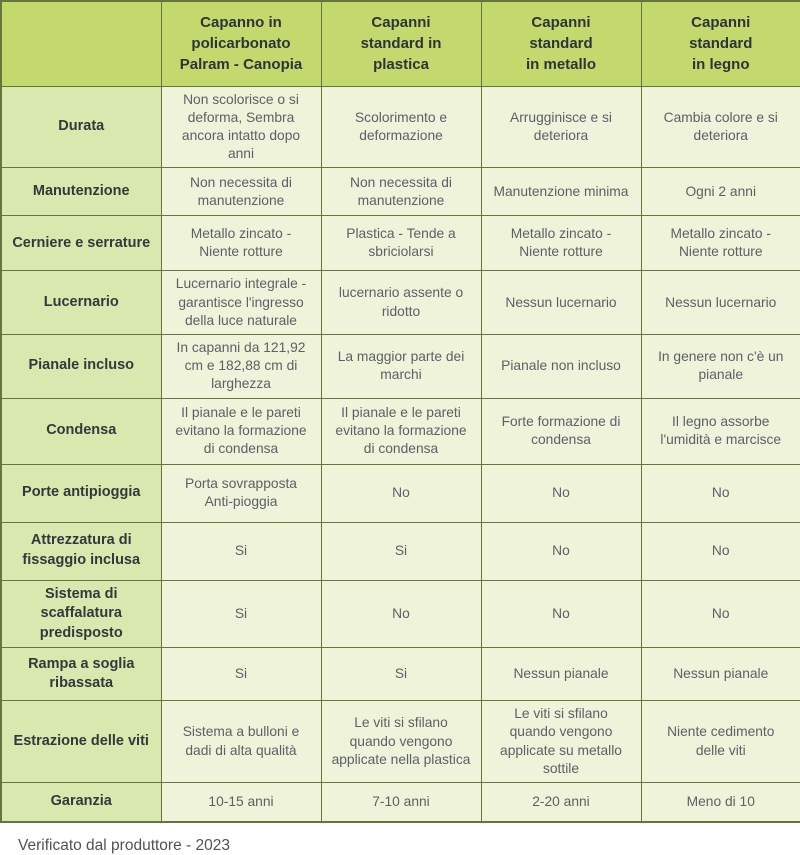  I want to click on data-cell: 7-10 anni, so click(401, 802).